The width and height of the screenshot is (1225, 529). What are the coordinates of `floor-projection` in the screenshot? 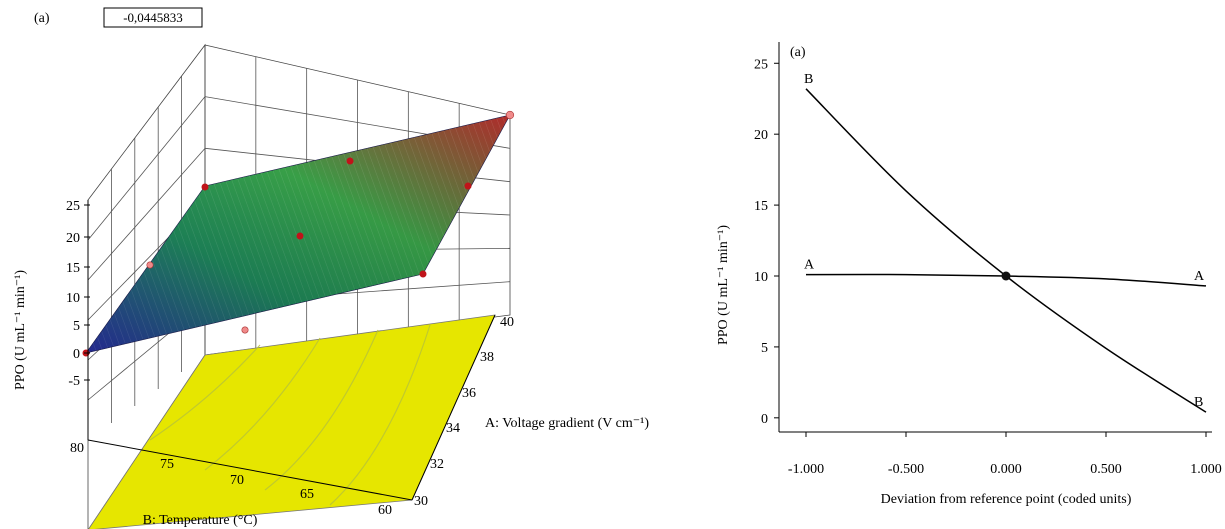 It's located at (292, 421).